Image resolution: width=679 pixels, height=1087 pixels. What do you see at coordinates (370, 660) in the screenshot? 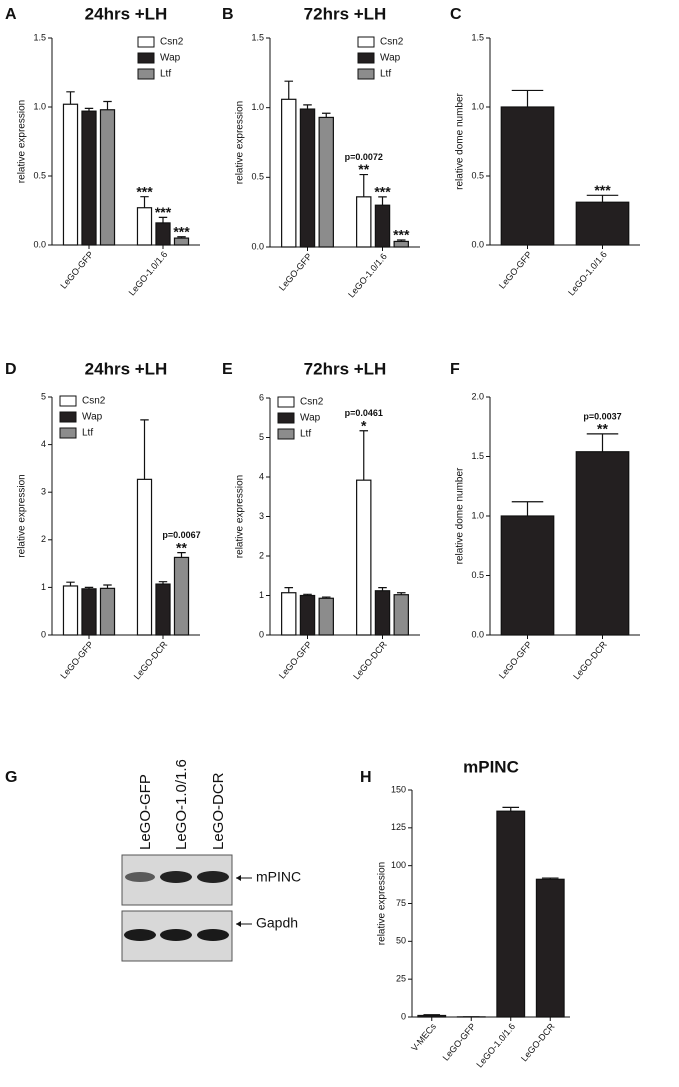
I see `x-tick-label: LeGO-DCR` at bounding box center [370, 660].